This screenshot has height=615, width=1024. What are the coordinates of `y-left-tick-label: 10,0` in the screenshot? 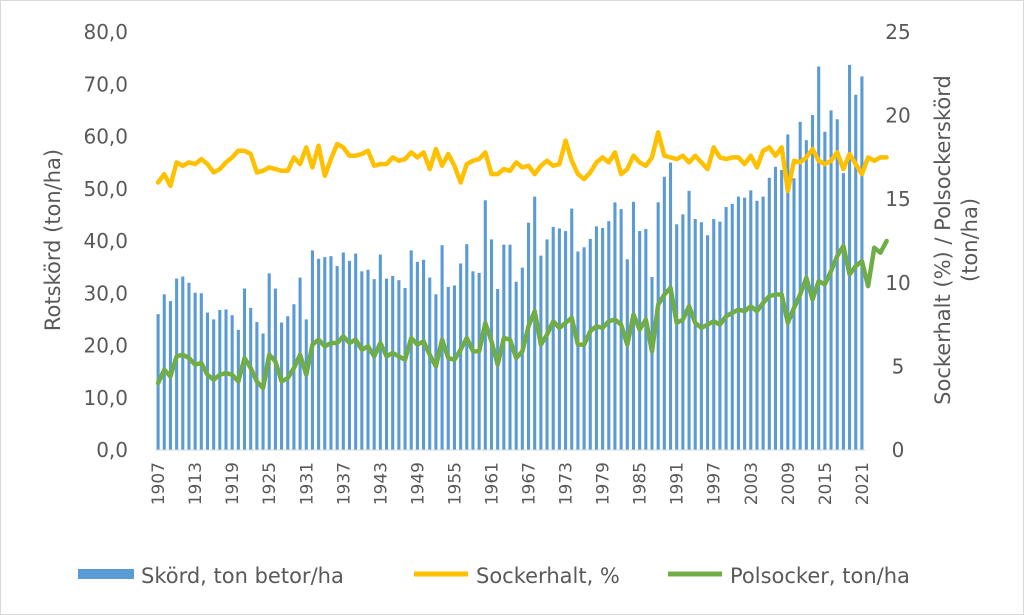 It's located at (105, 398).